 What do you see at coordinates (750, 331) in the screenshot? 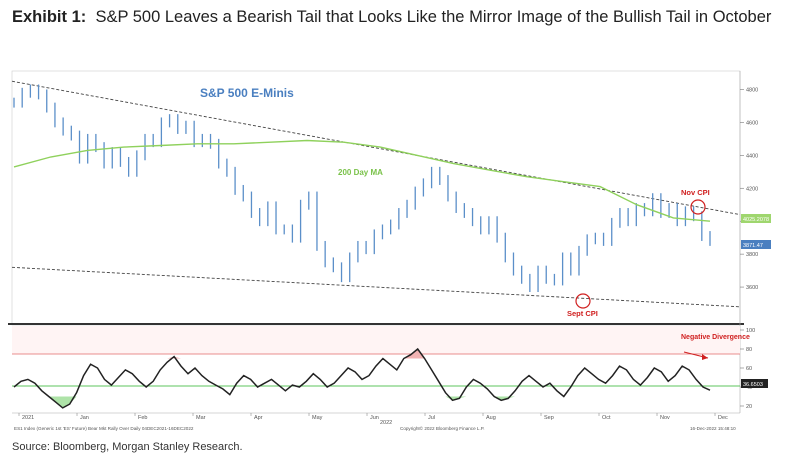
I see `rsi-tick-label: 100` at bounding box center [750, 331].